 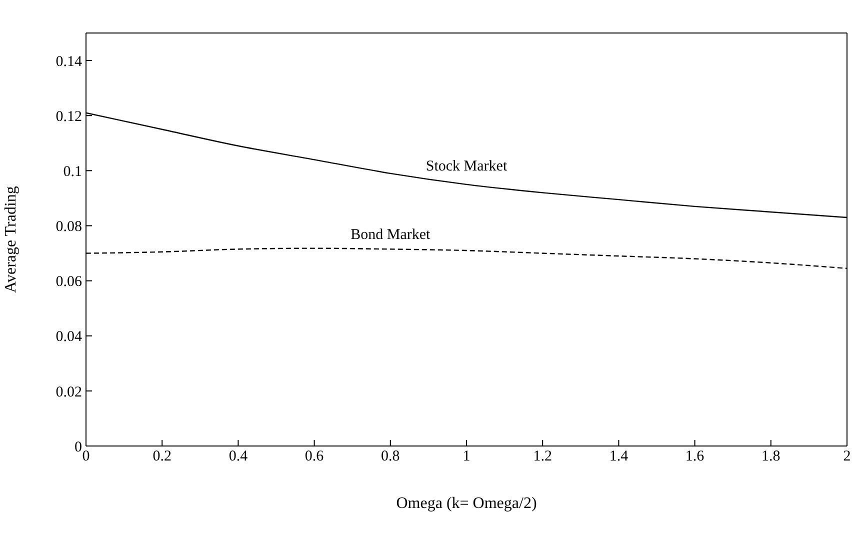 I want to click on y-tick-label: 0.04, so click(x=69, y=337).